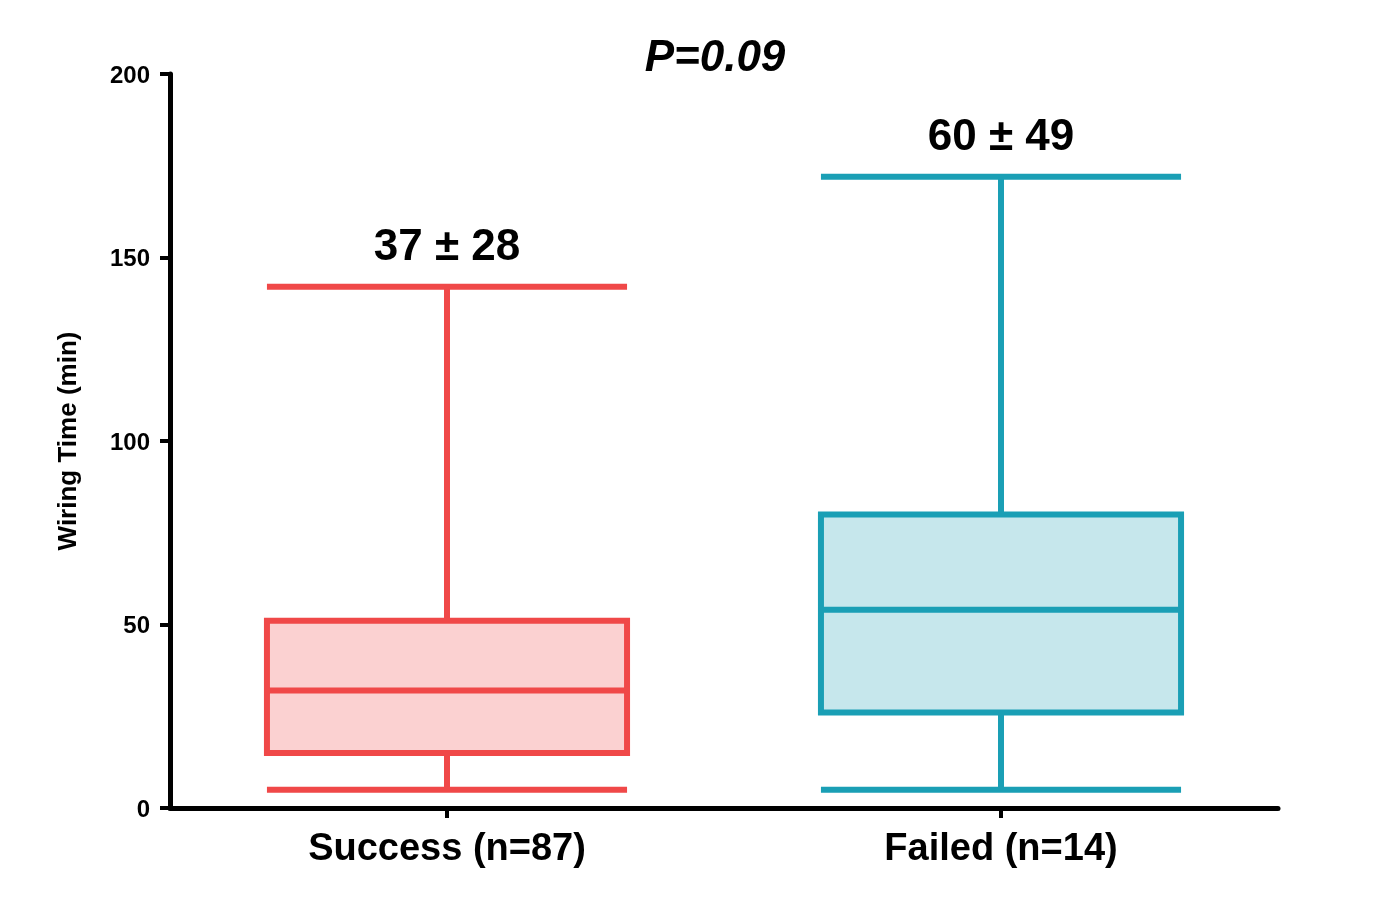 This screenshot has height=899, width=1390. What do you see at coordinates (143, 808) in the screenshot?
I see `y-tick-label: 0` at bounding box center [143, 808].